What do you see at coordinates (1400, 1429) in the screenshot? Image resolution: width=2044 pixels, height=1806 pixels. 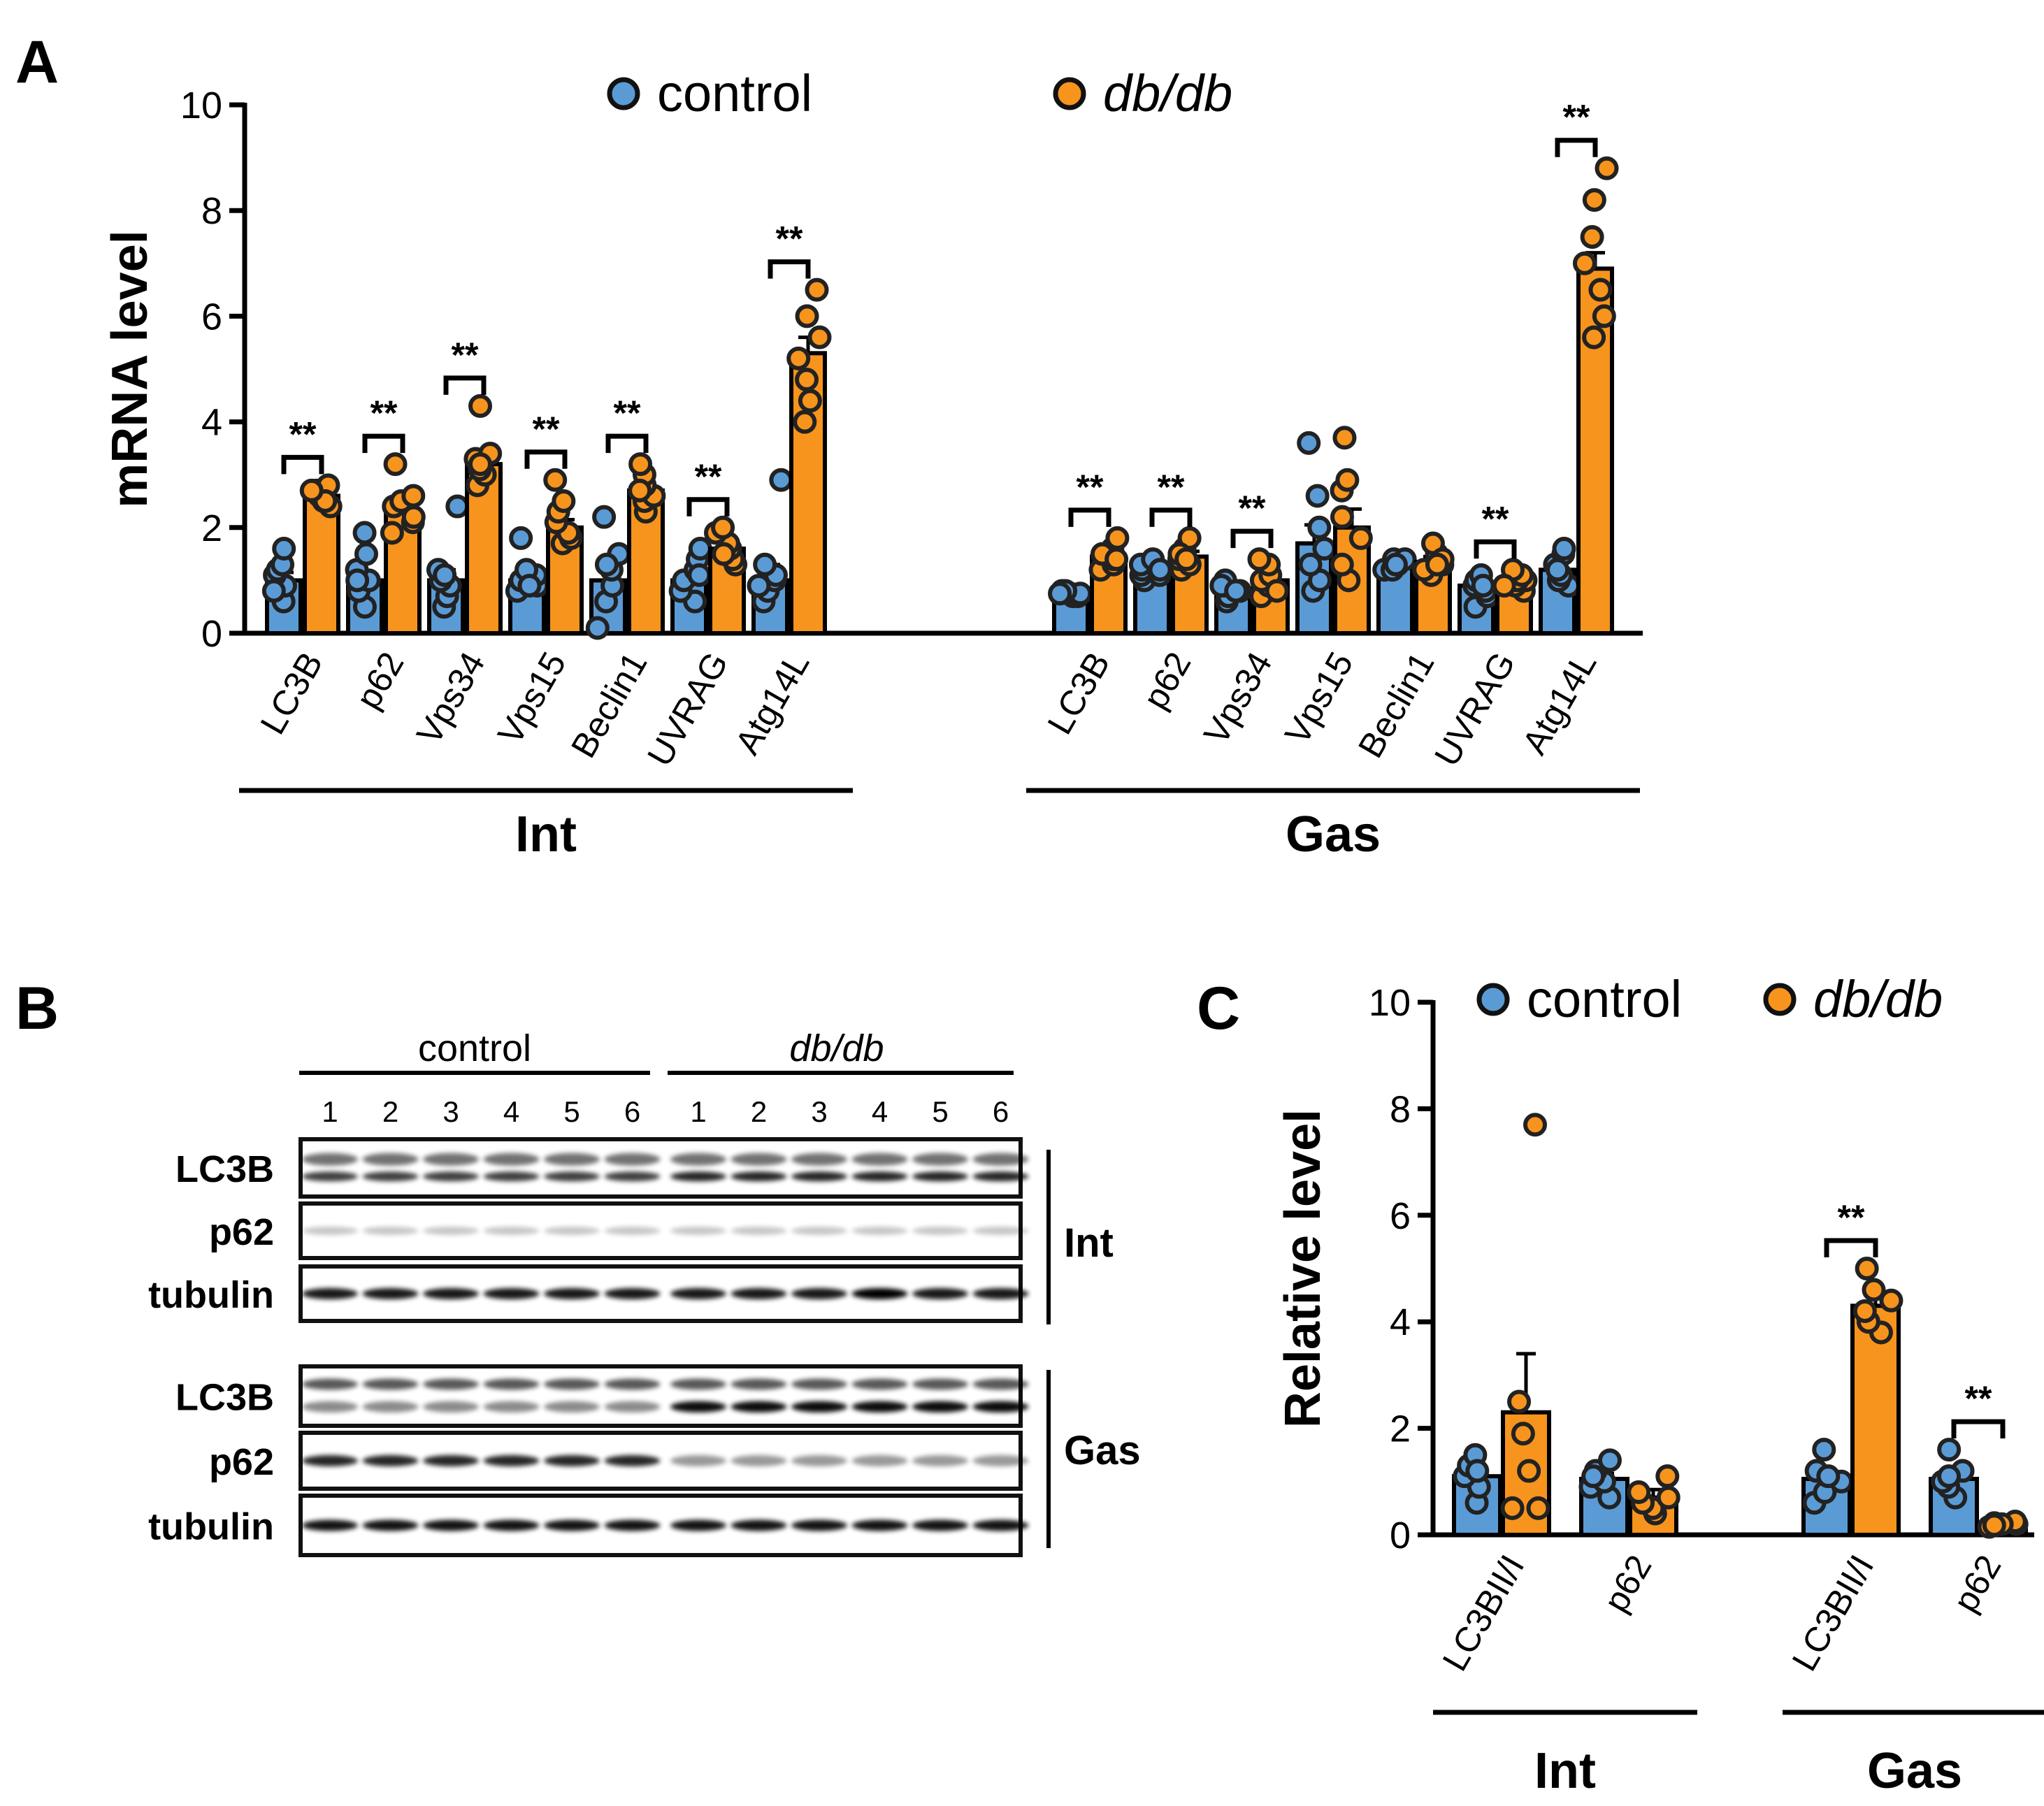 I see `y-tick-label: 2` at bounding box center [1400, 1429].